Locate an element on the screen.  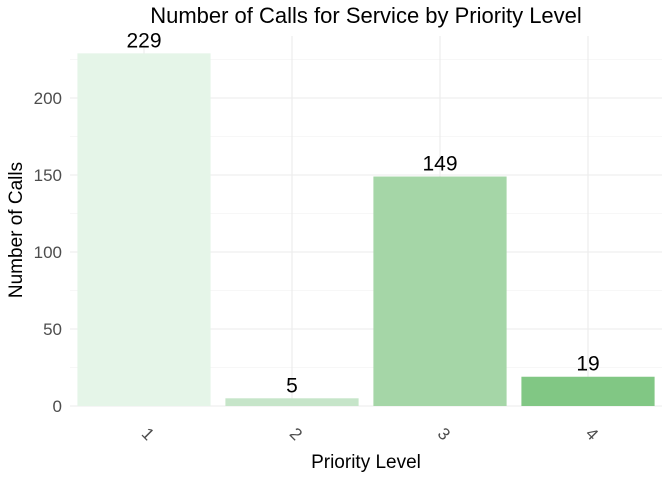
y-axis-ticks: 0 50 100 150 200 is located at coordinates (48, 252).